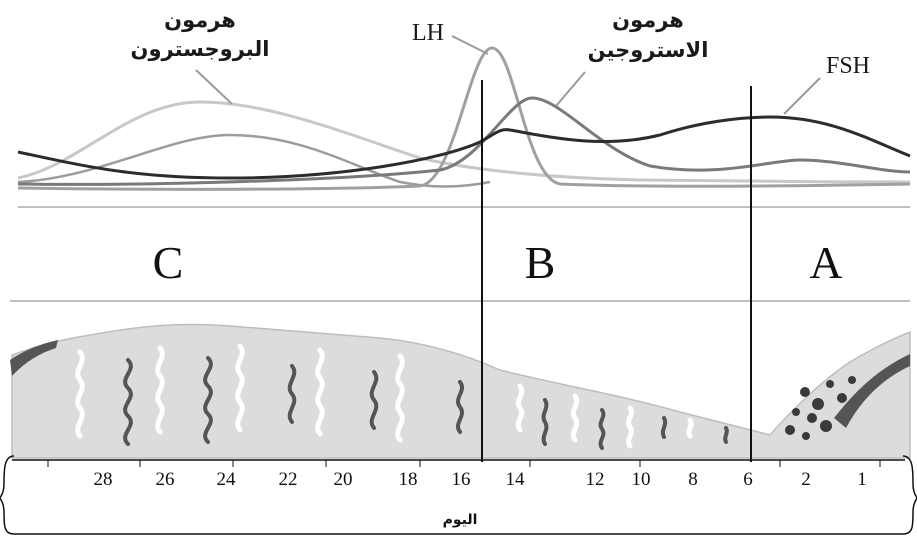 This screenshot has height=539, width=917. Describe the element at coordinates (254, 160) in the screenshot. I see `progesterone-curve-secondary` at that location.